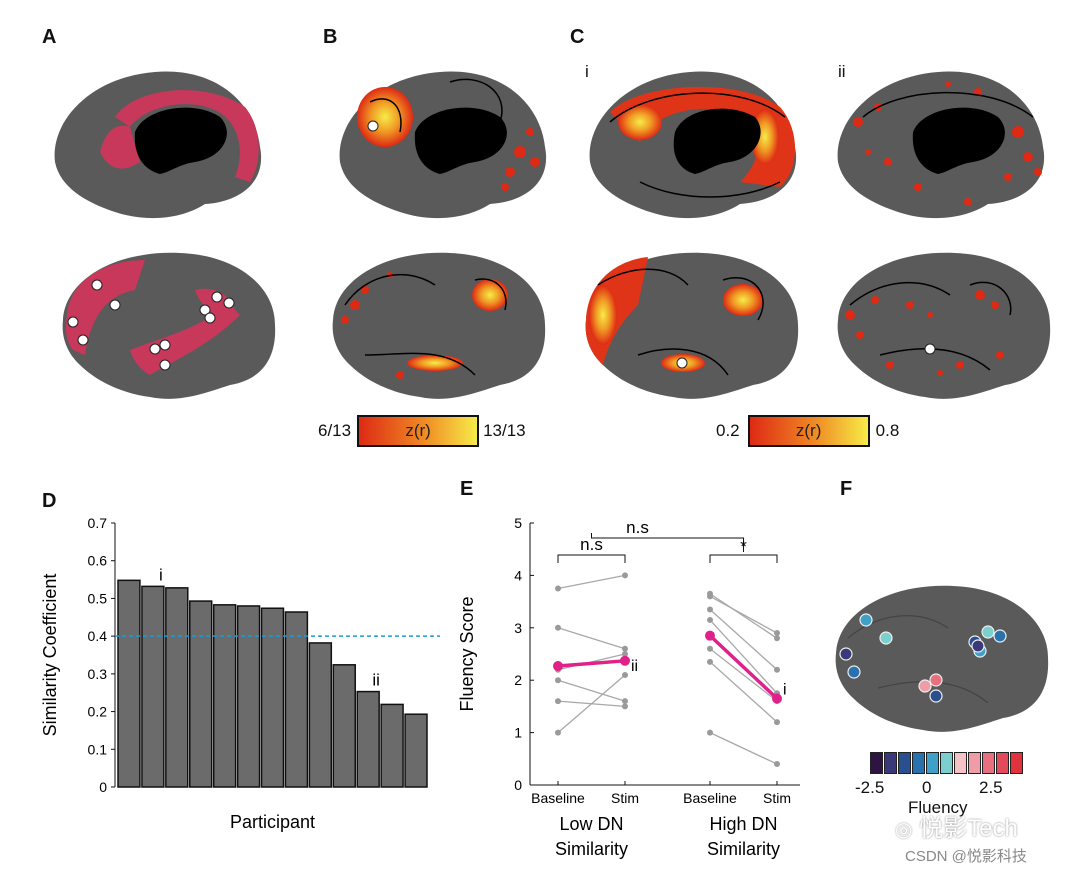 Image resolution: width=1080 pixels, height=870 pixels. Describe the element at coordinates (587, 71) in the screenshot. I see `panel-c-sub-i: i` at that location.